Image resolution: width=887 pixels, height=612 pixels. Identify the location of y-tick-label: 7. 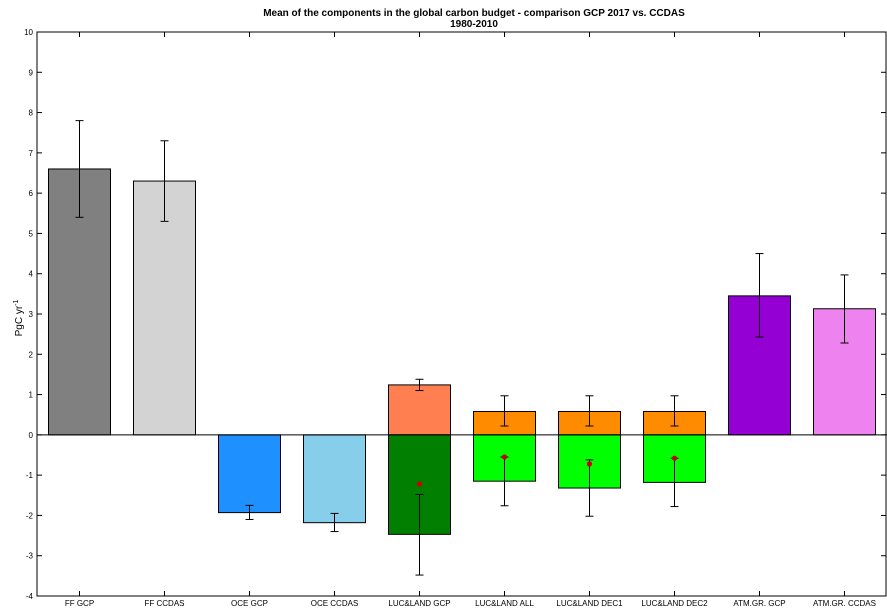
(31, 153).